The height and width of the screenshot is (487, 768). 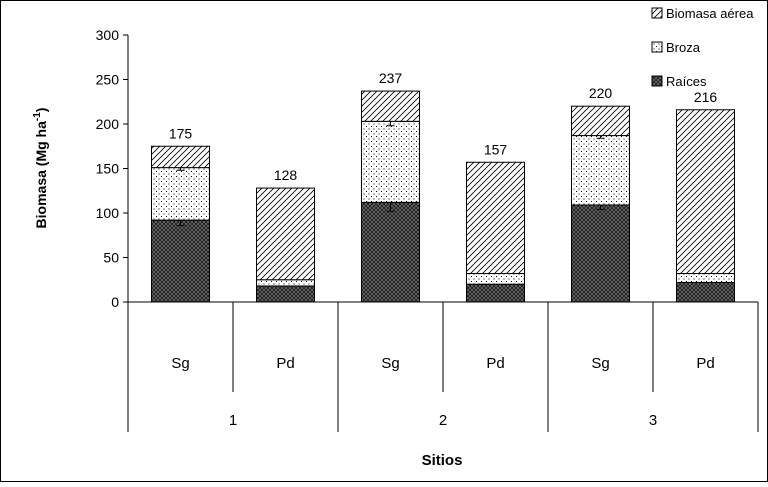 I want to click on y-tick-label: 150, so click(x=108, y=169).